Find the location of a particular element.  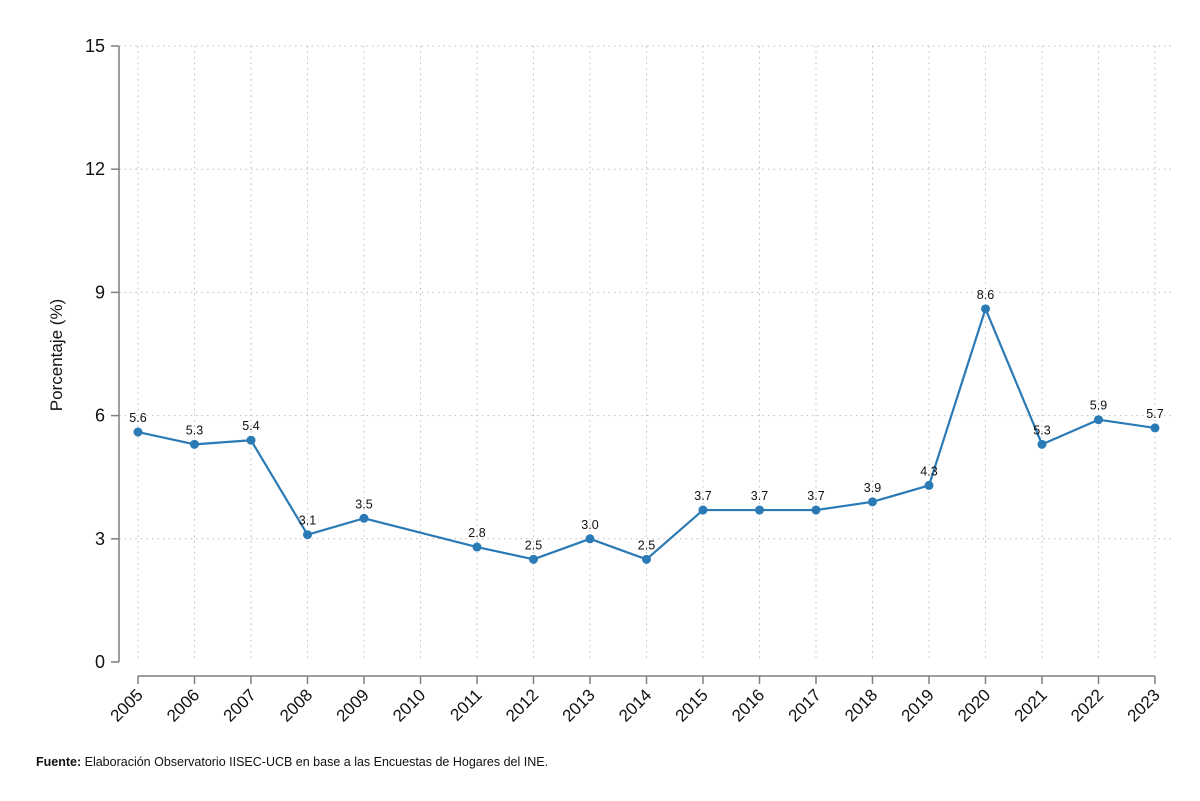

data-label: 5.7 is located at coordinates (1154, 414).